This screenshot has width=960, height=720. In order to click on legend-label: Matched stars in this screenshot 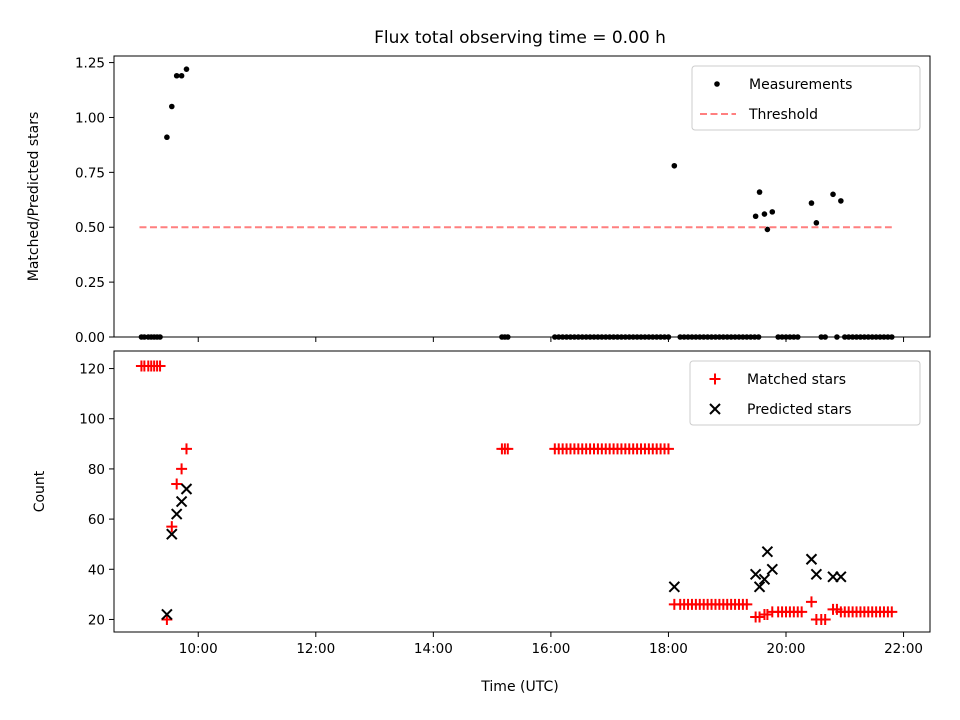, I will do `click(796, 380)`.